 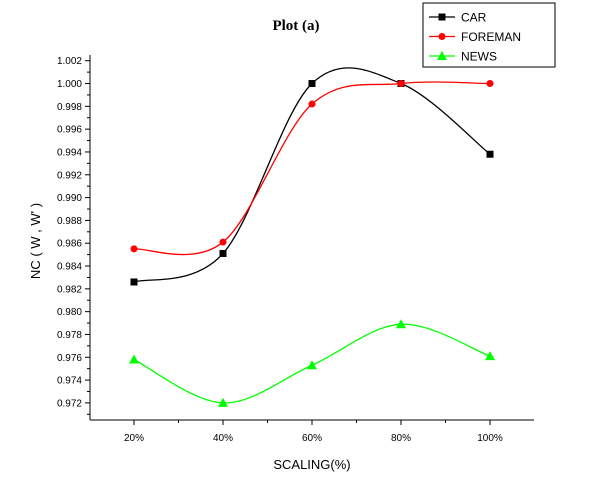 I want to click on chart-title: Plot (a), so click(x=295, y=26).